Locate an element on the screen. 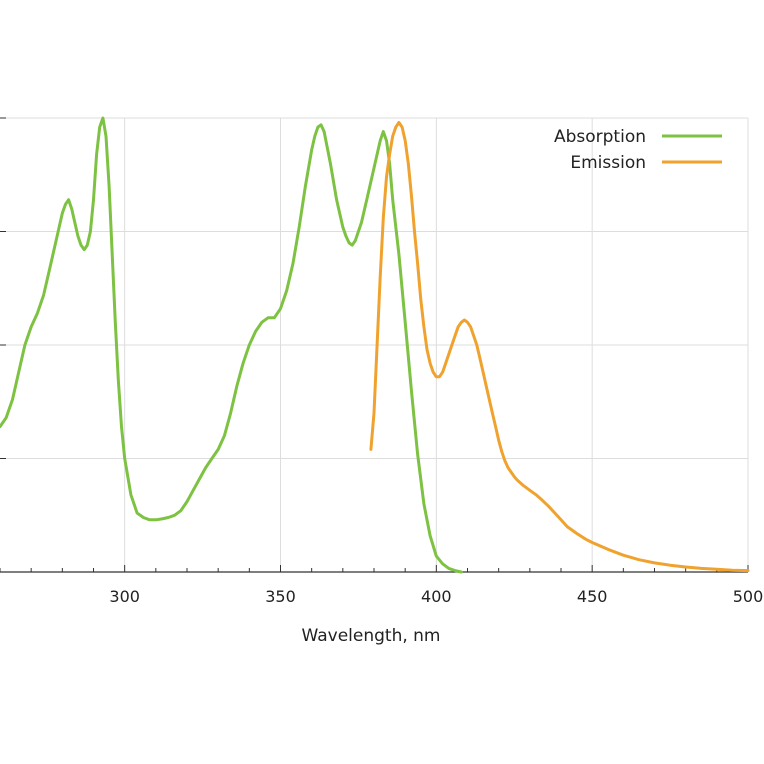 The image size is (764, 764). x-tick-label: 400 is located at coordinates (436, 596).